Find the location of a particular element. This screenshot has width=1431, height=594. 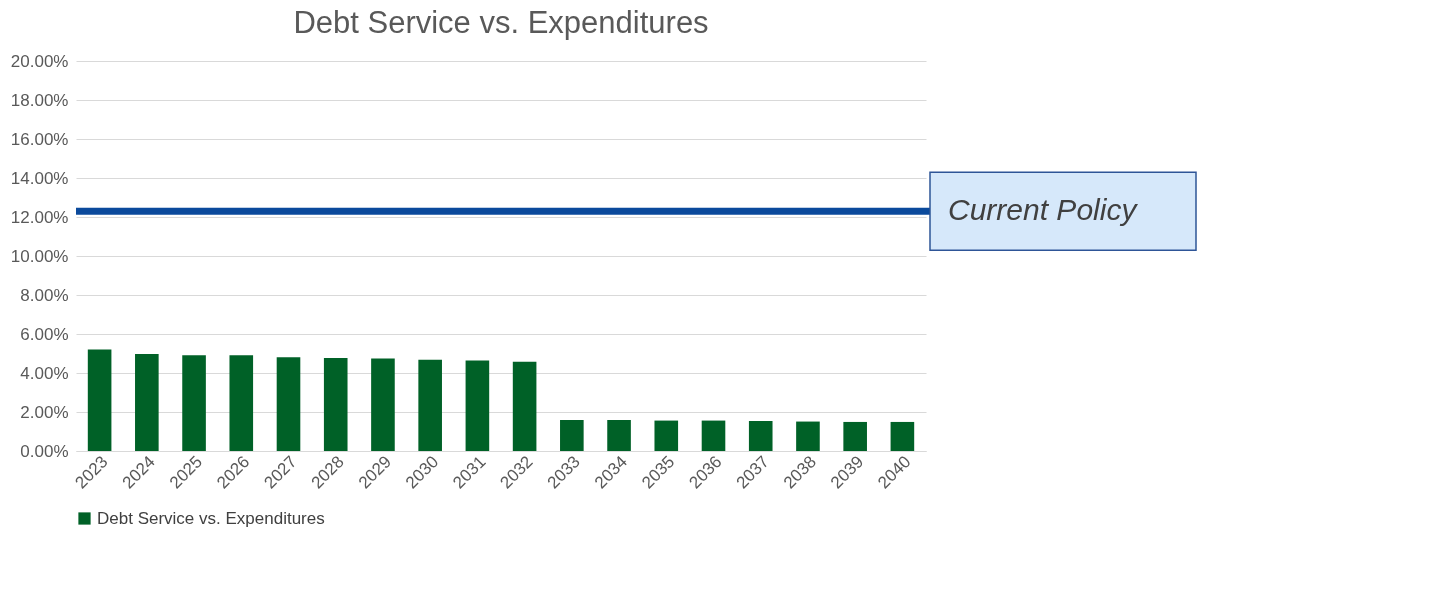

chart-title: Debt Service vs. Expenditures is located at coordinates (501, 22).